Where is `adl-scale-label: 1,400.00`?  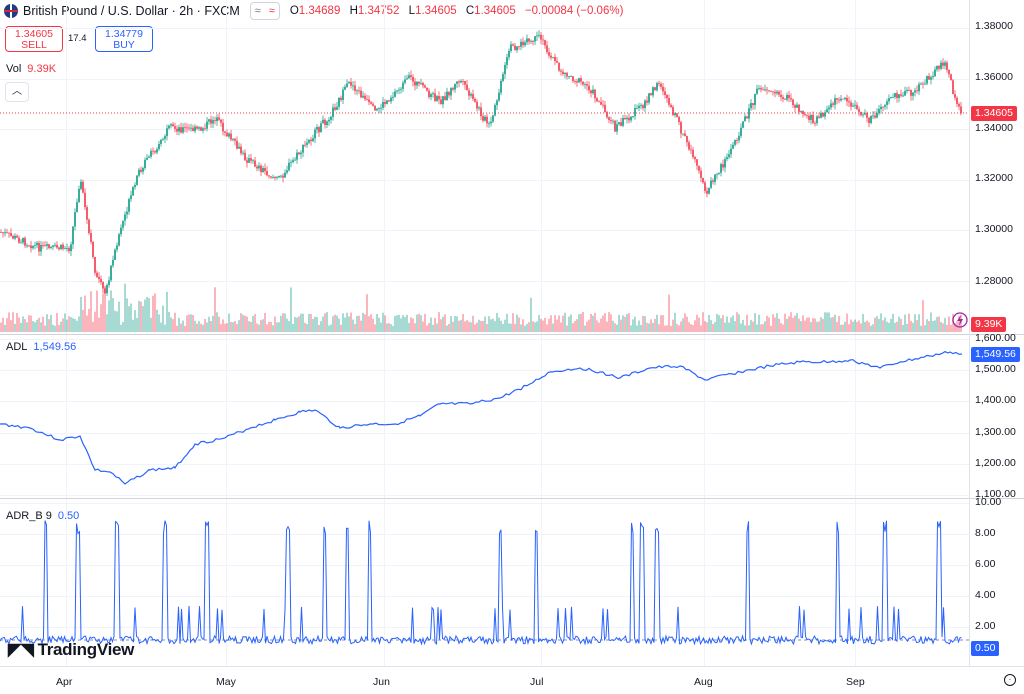 adl-scale-label: 1,400.00 is located at coordinates (995, 400).